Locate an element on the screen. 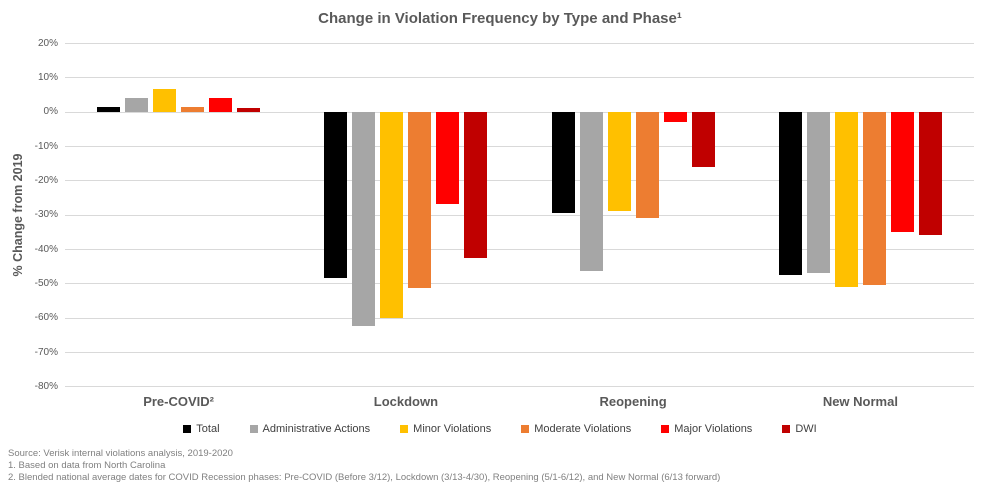  legend-item: Administrative Actions is located at coordinates (310, 429).